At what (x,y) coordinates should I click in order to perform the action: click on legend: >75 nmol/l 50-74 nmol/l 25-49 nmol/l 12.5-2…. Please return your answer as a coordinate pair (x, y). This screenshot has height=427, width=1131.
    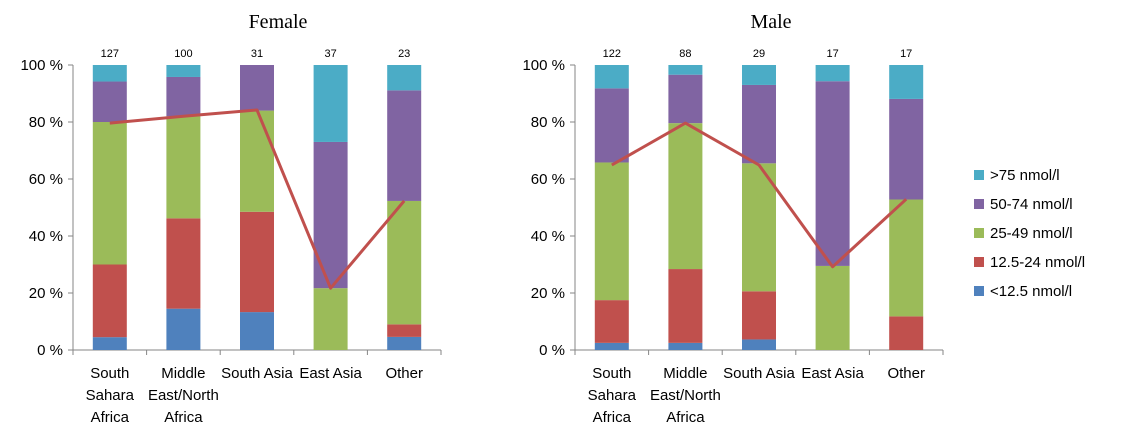
    Looking at the image, I should click on (1029, 233).